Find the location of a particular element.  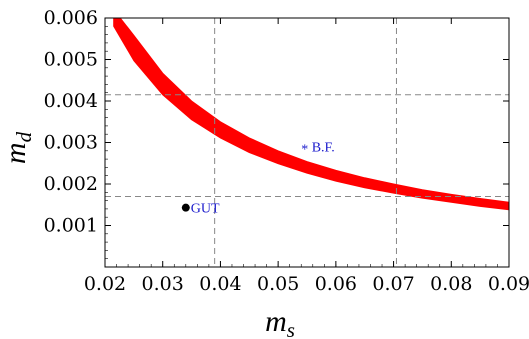

x-tick-label: 0.04 is located at coordinates (220, 284).